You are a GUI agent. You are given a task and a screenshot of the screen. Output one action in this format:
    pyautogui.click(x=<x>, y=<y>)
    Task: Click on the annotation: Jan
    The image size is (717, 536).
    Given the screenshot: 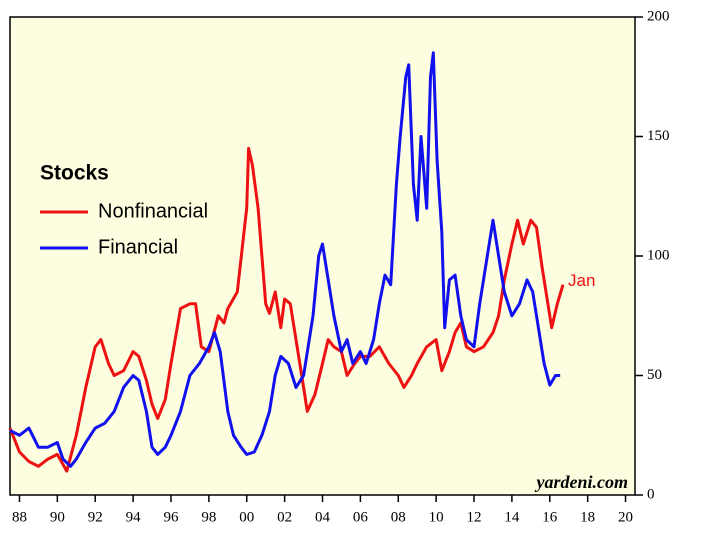 What is the action you would take?
    pyautogui.click(x=581, y=280)
    